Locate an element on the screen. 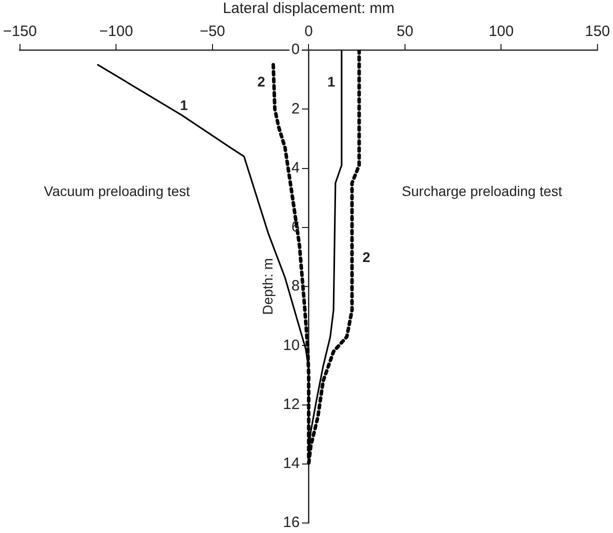  y-tick-label: 10 is located at coordinates (291, 345).